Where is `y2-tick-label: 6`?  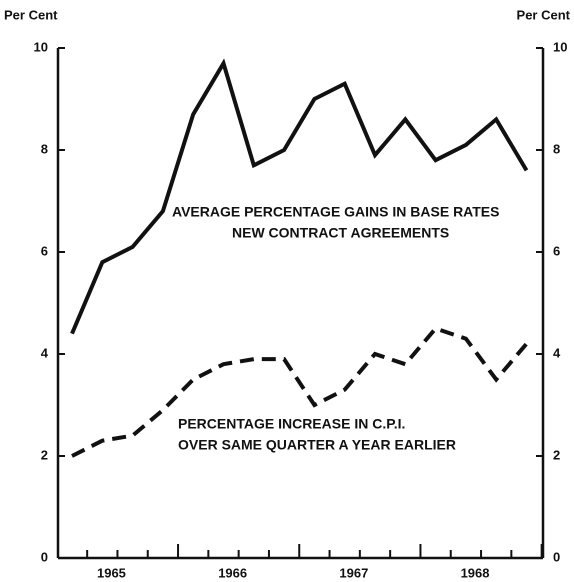 y2-tick-label: 6 is located at coordinates (556, 250).